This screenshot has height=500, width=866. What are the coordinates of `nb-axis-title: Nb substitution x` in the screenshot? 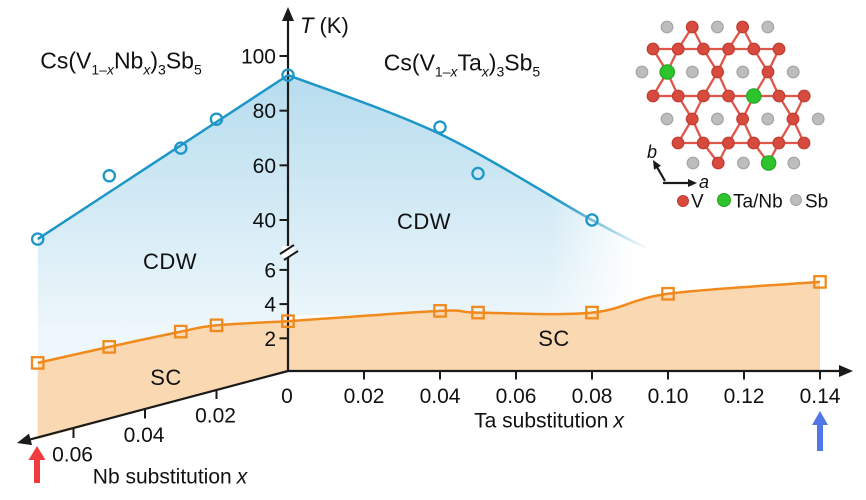 It's located at (170, 477).